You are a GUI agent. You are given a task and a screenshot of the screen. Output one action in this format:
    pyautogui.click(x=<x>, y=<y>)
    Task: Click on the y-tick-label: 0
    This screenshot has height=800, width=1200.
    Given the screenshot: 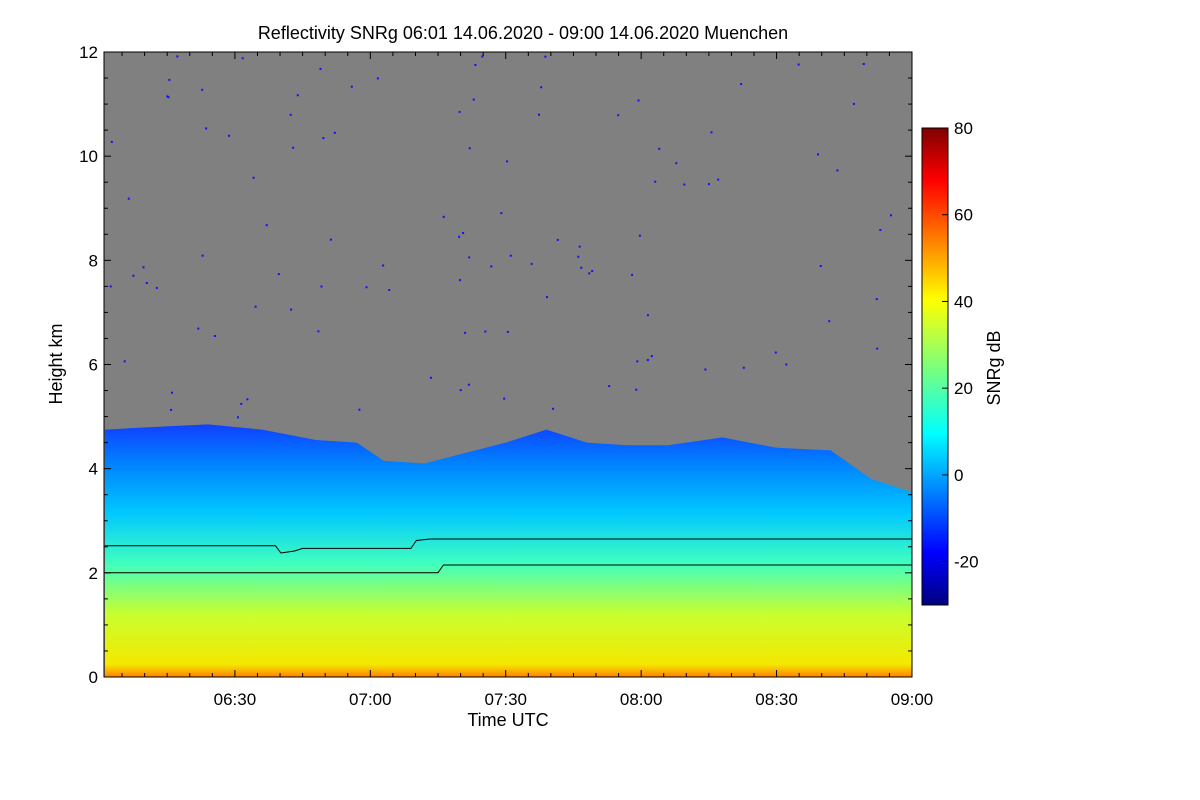 What is the action you would take?
    pyautogui.click(x=93, y=677)
    